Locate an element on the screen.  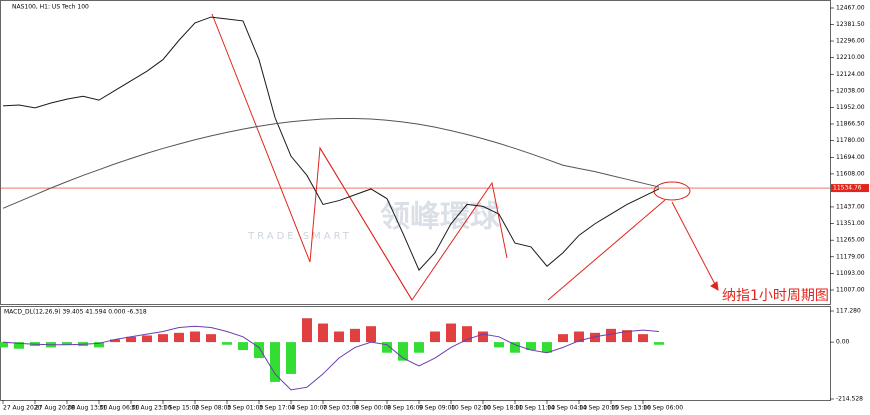
x-tick-label: 10 Sep 02:00 is located at coordinates (471, 408).